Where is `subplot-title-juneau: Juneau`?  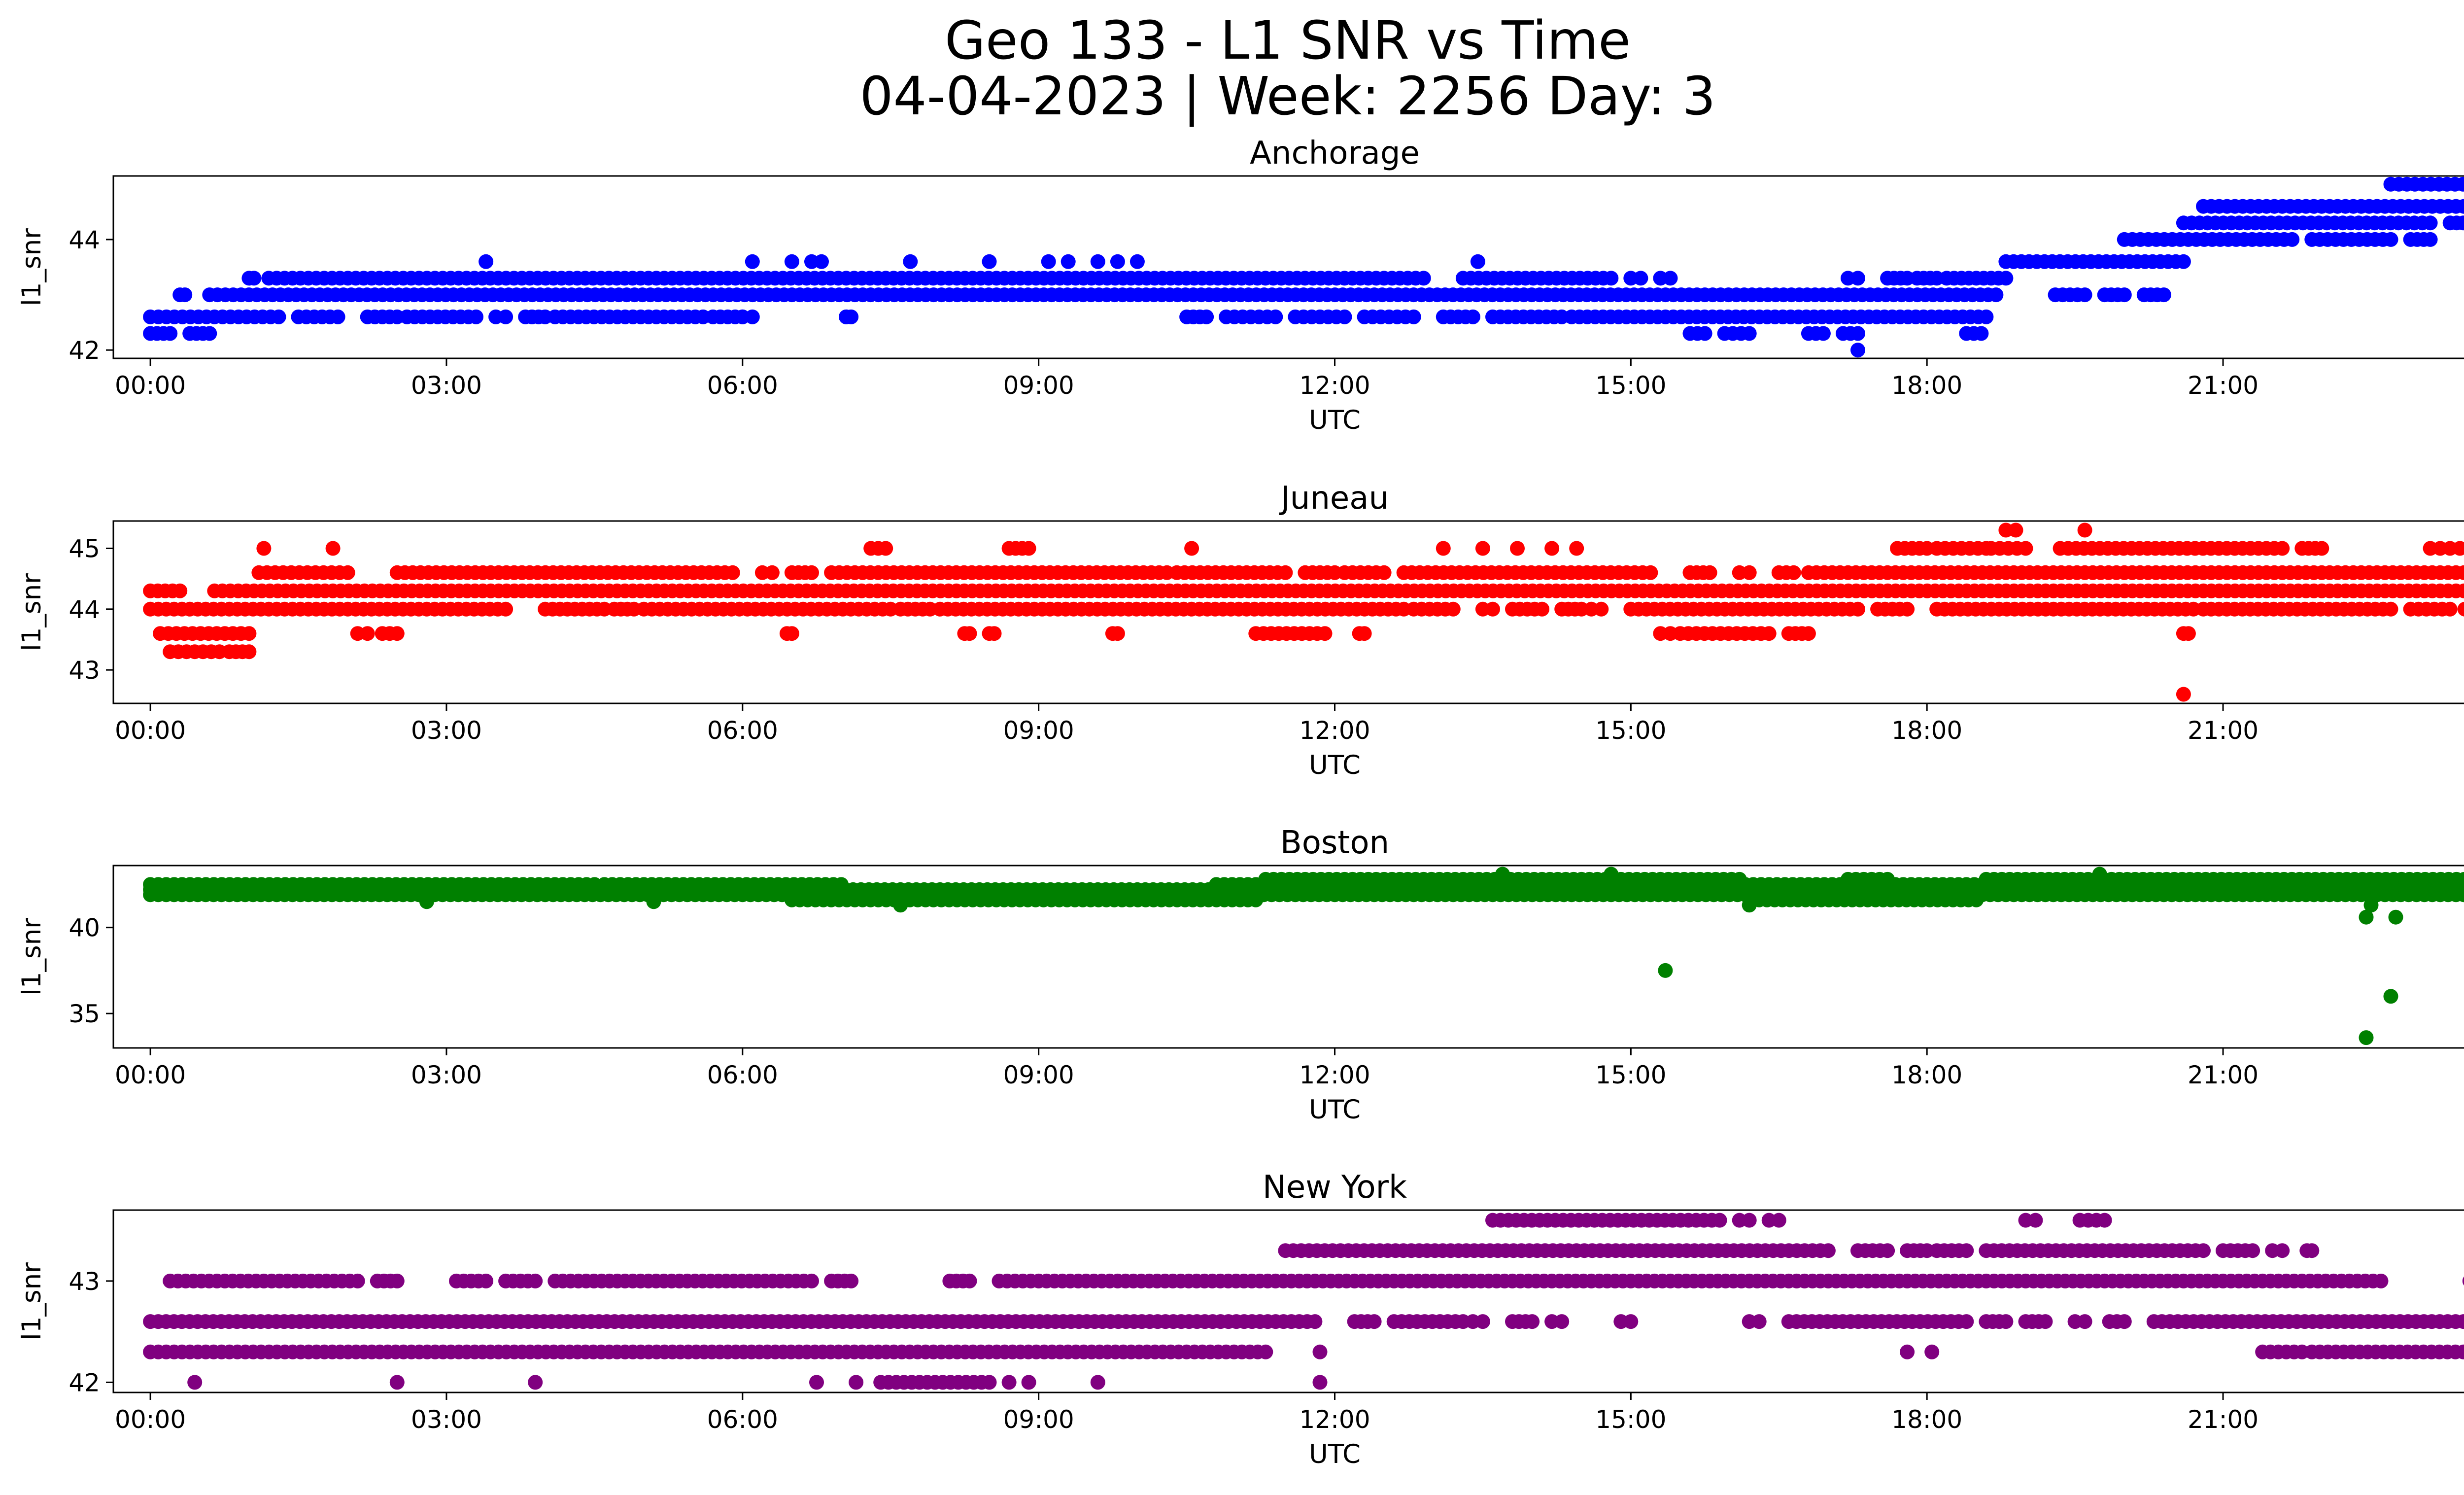 subplot-title-juneau: Juneau is located at coordinates (1334, 498).